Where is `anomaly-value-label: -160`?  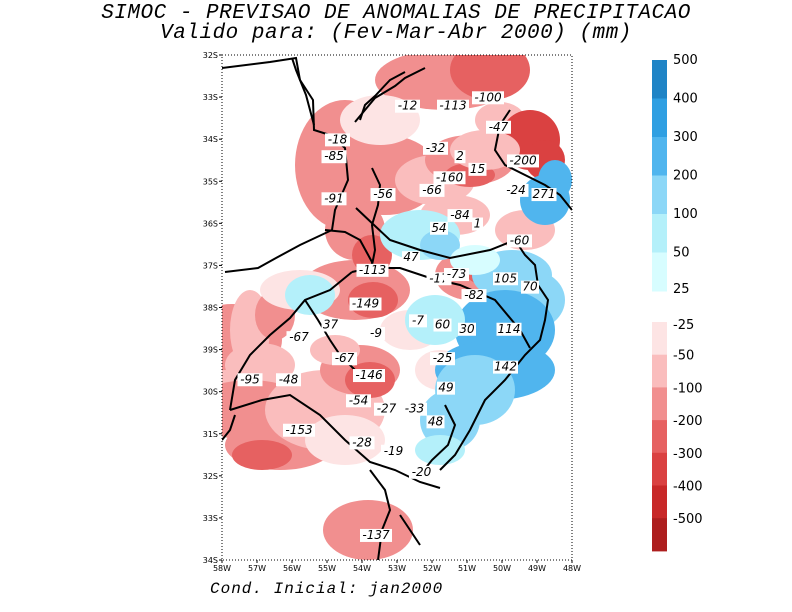 anomaly-value-label: -160 is located at coordinates (450, 177).